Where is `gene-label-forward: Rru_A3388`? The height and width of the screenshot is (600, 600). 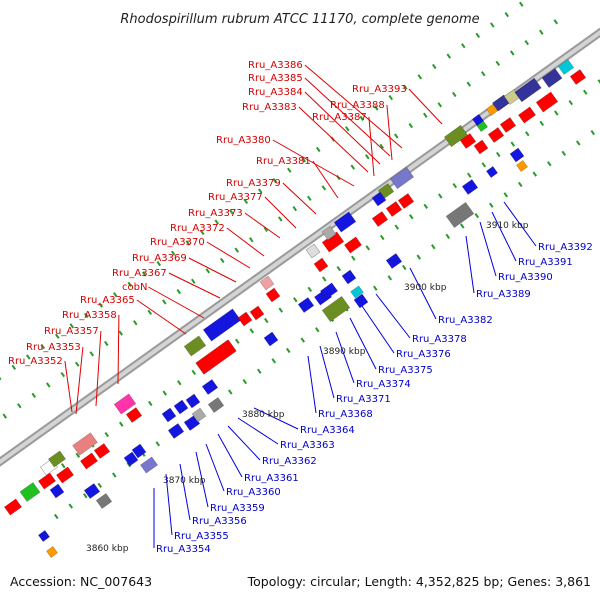 gene-label-forward: Rru_A3388 is located at coordinates (357, 105).